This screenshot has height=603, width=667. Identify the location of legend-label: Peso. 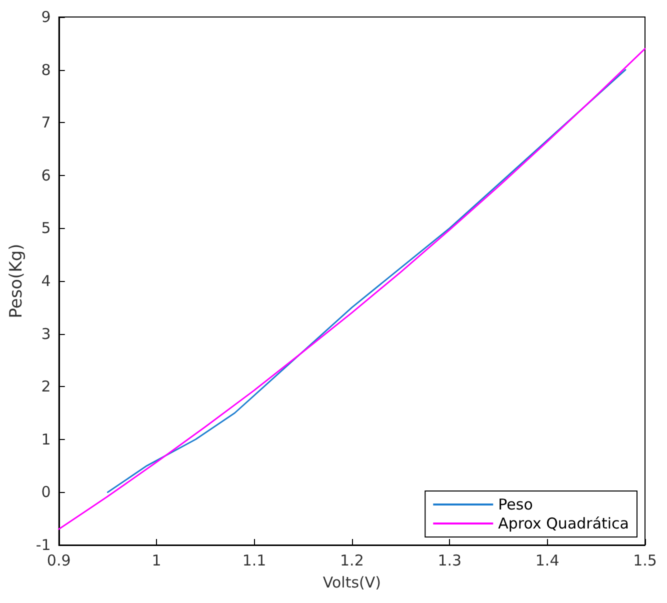
(515, 505).